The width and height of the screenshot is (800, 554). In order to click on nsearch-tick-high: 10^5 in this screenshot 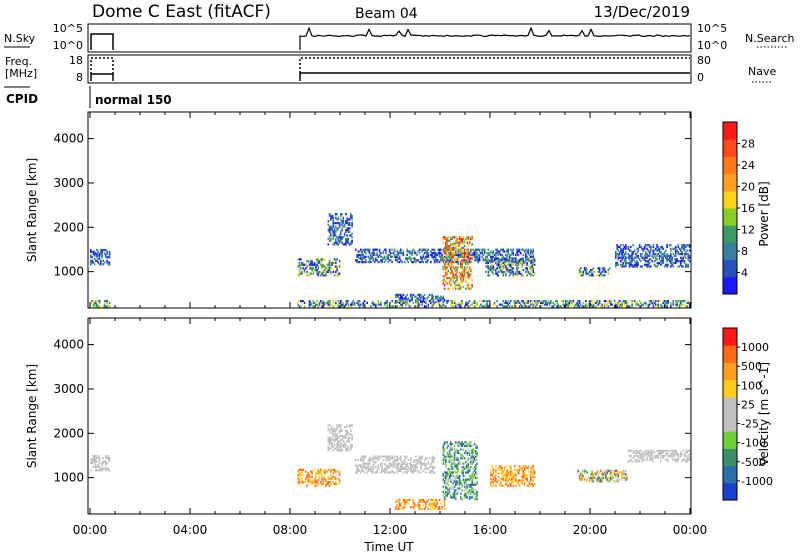, I will do `click(712, 28)`.